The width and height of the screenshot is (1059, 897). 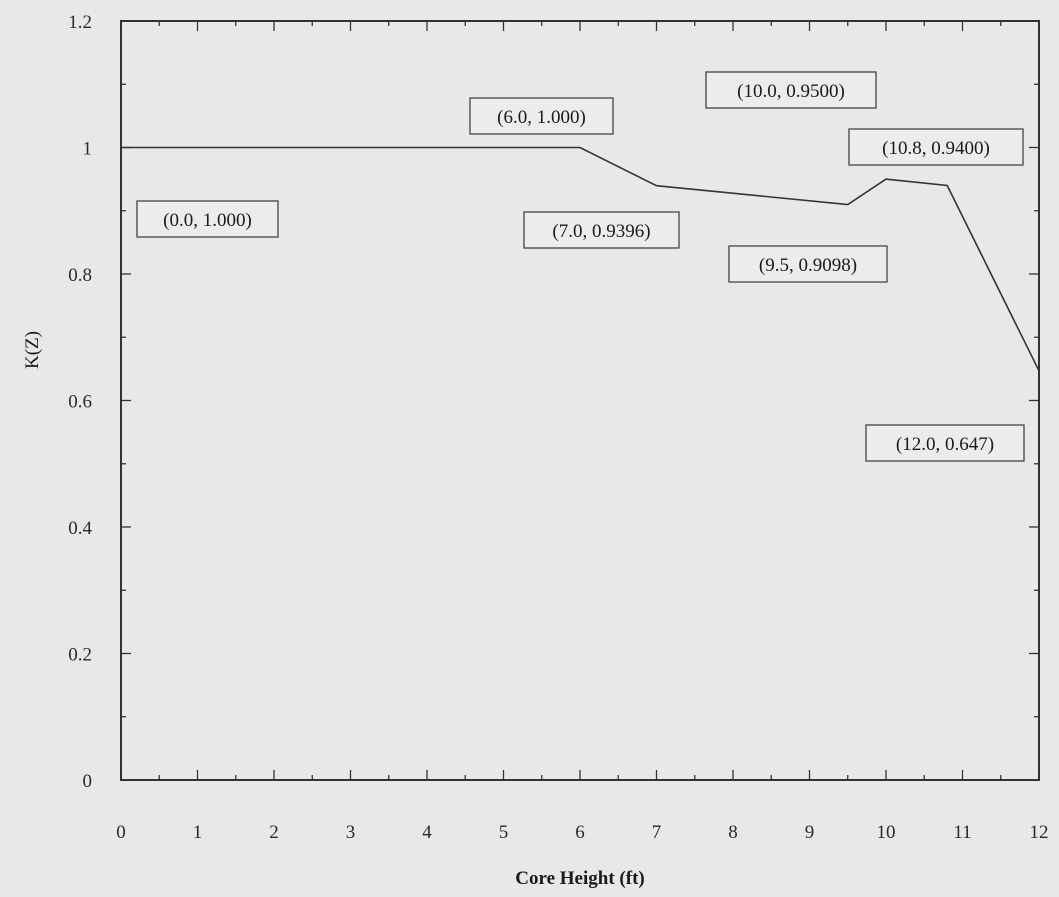 What do you see at coordinates (80, 528) in the screenshot?
I see `y-tick-label: 0.4` at bounding box center [80, 528].